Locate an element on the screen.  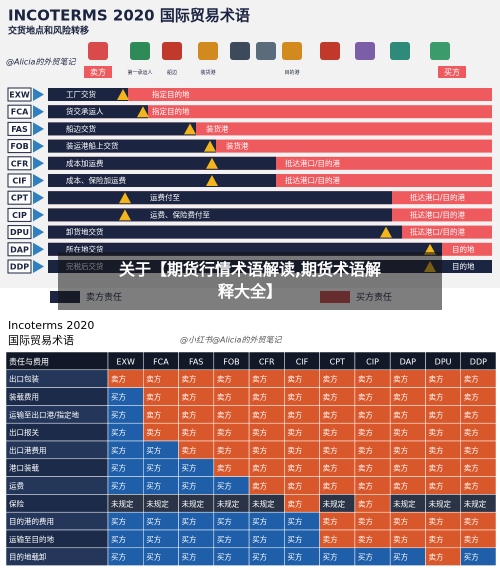
header-text: 责任与费用 is located at coordinates (29, 361).